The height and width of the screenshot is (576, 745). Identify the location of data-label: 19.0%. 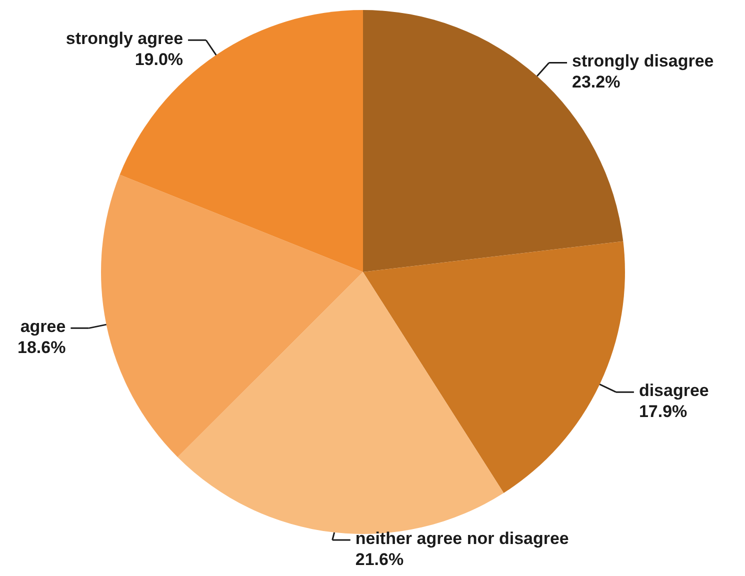
(159, 60).